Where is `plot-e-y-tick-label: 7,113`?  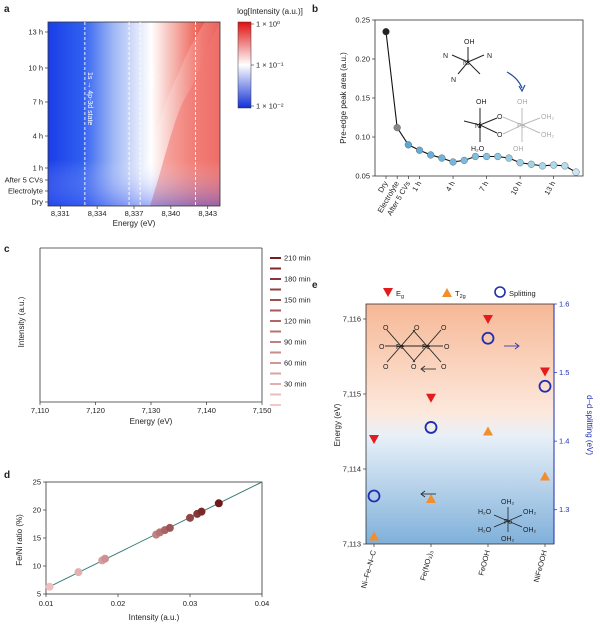 plot-e-y-tick-label: 7,113 is located at coordinates (352, 544).